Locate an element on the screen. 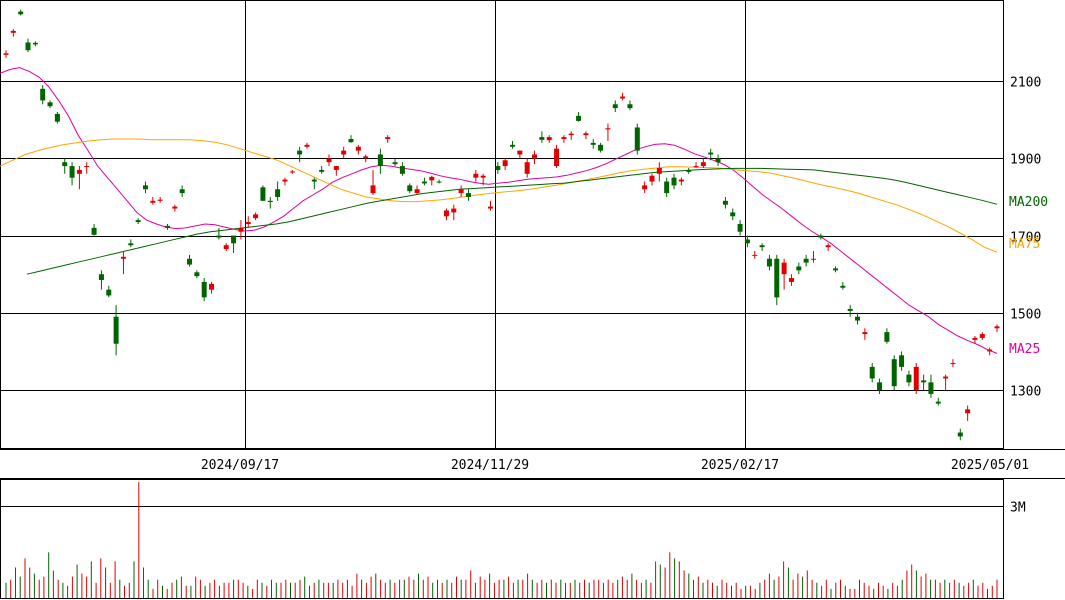 Image resolution: width=1065 pixels, height=600 pixels. date-tick-label: 2024/09/17 is located at coordinates (240, 465).